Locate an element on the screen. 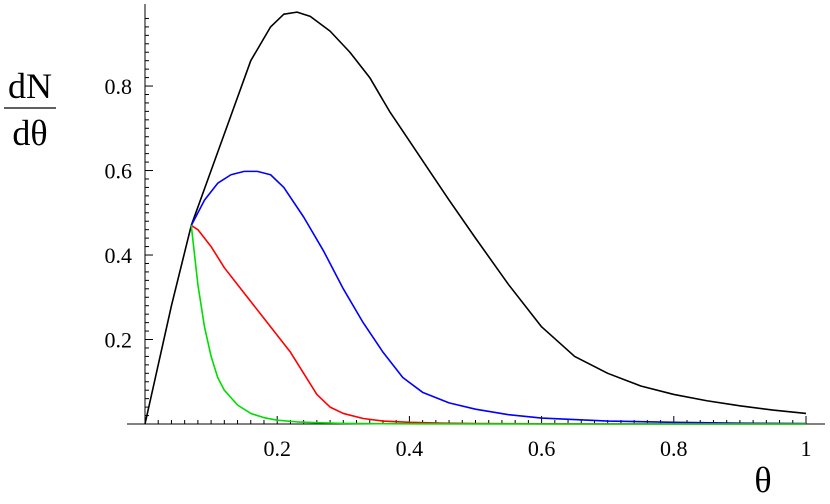 This screenshot has width=830, height=504. x-tick-label: 1 is located at coordinates (806, 448).